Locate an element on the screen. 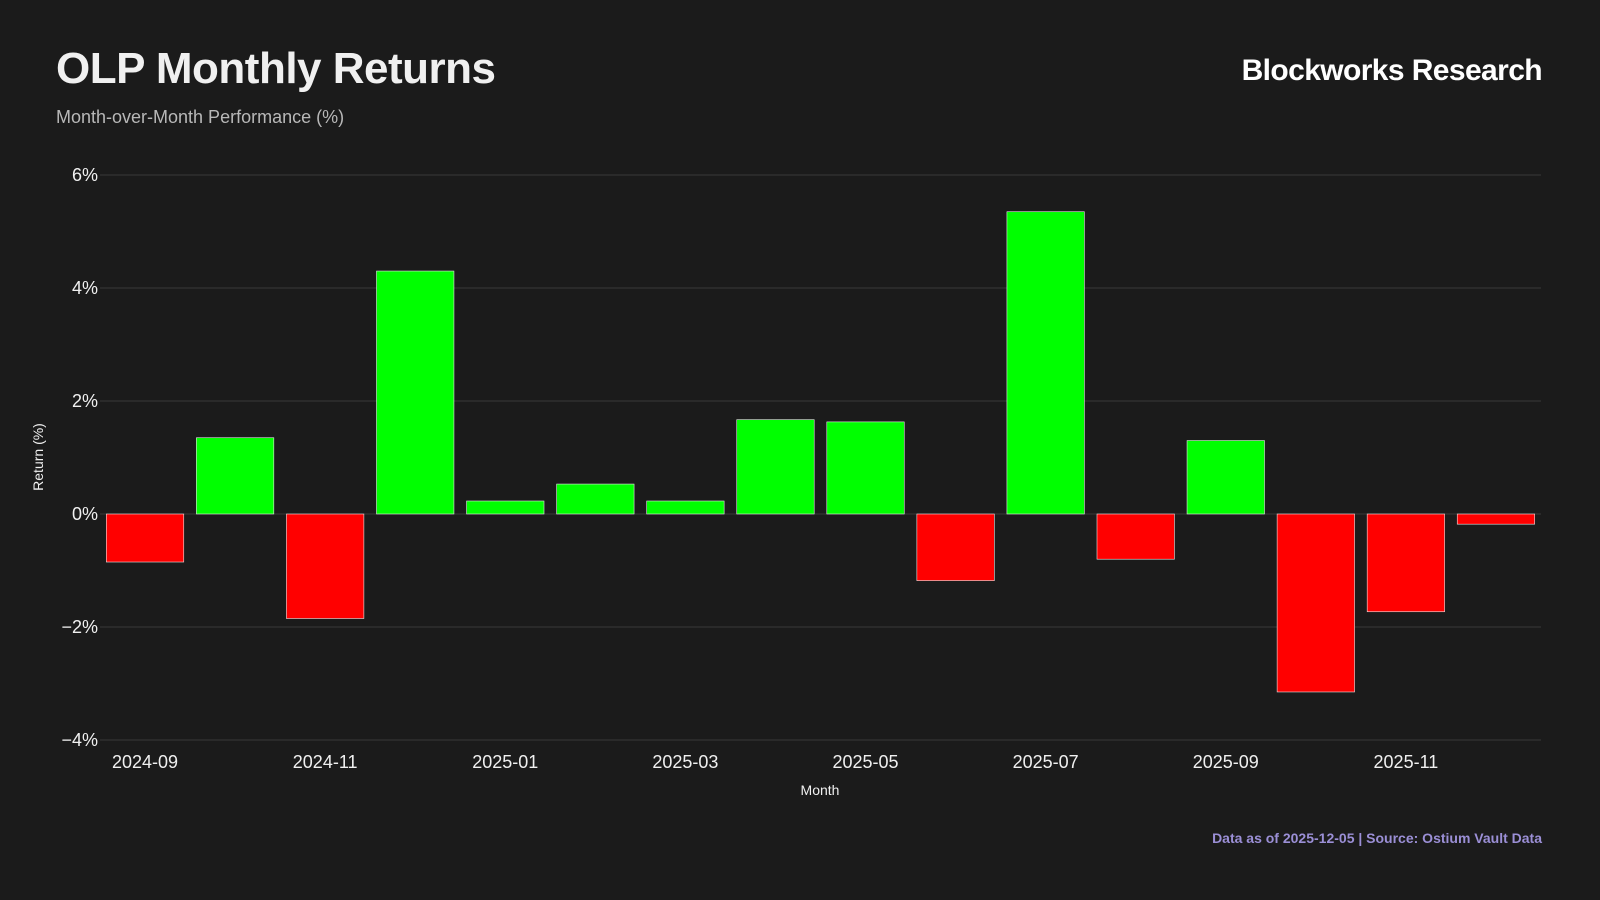  y-tick-label: −2% is located at coordinates (79, 627).